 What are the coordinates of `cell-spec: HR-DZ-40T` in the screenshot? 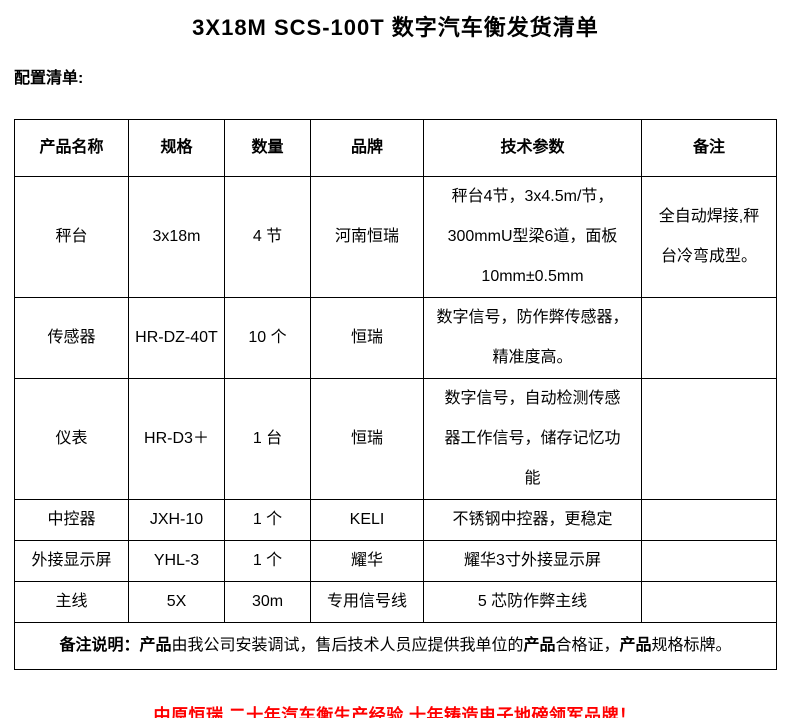 It's located at (176, 338).